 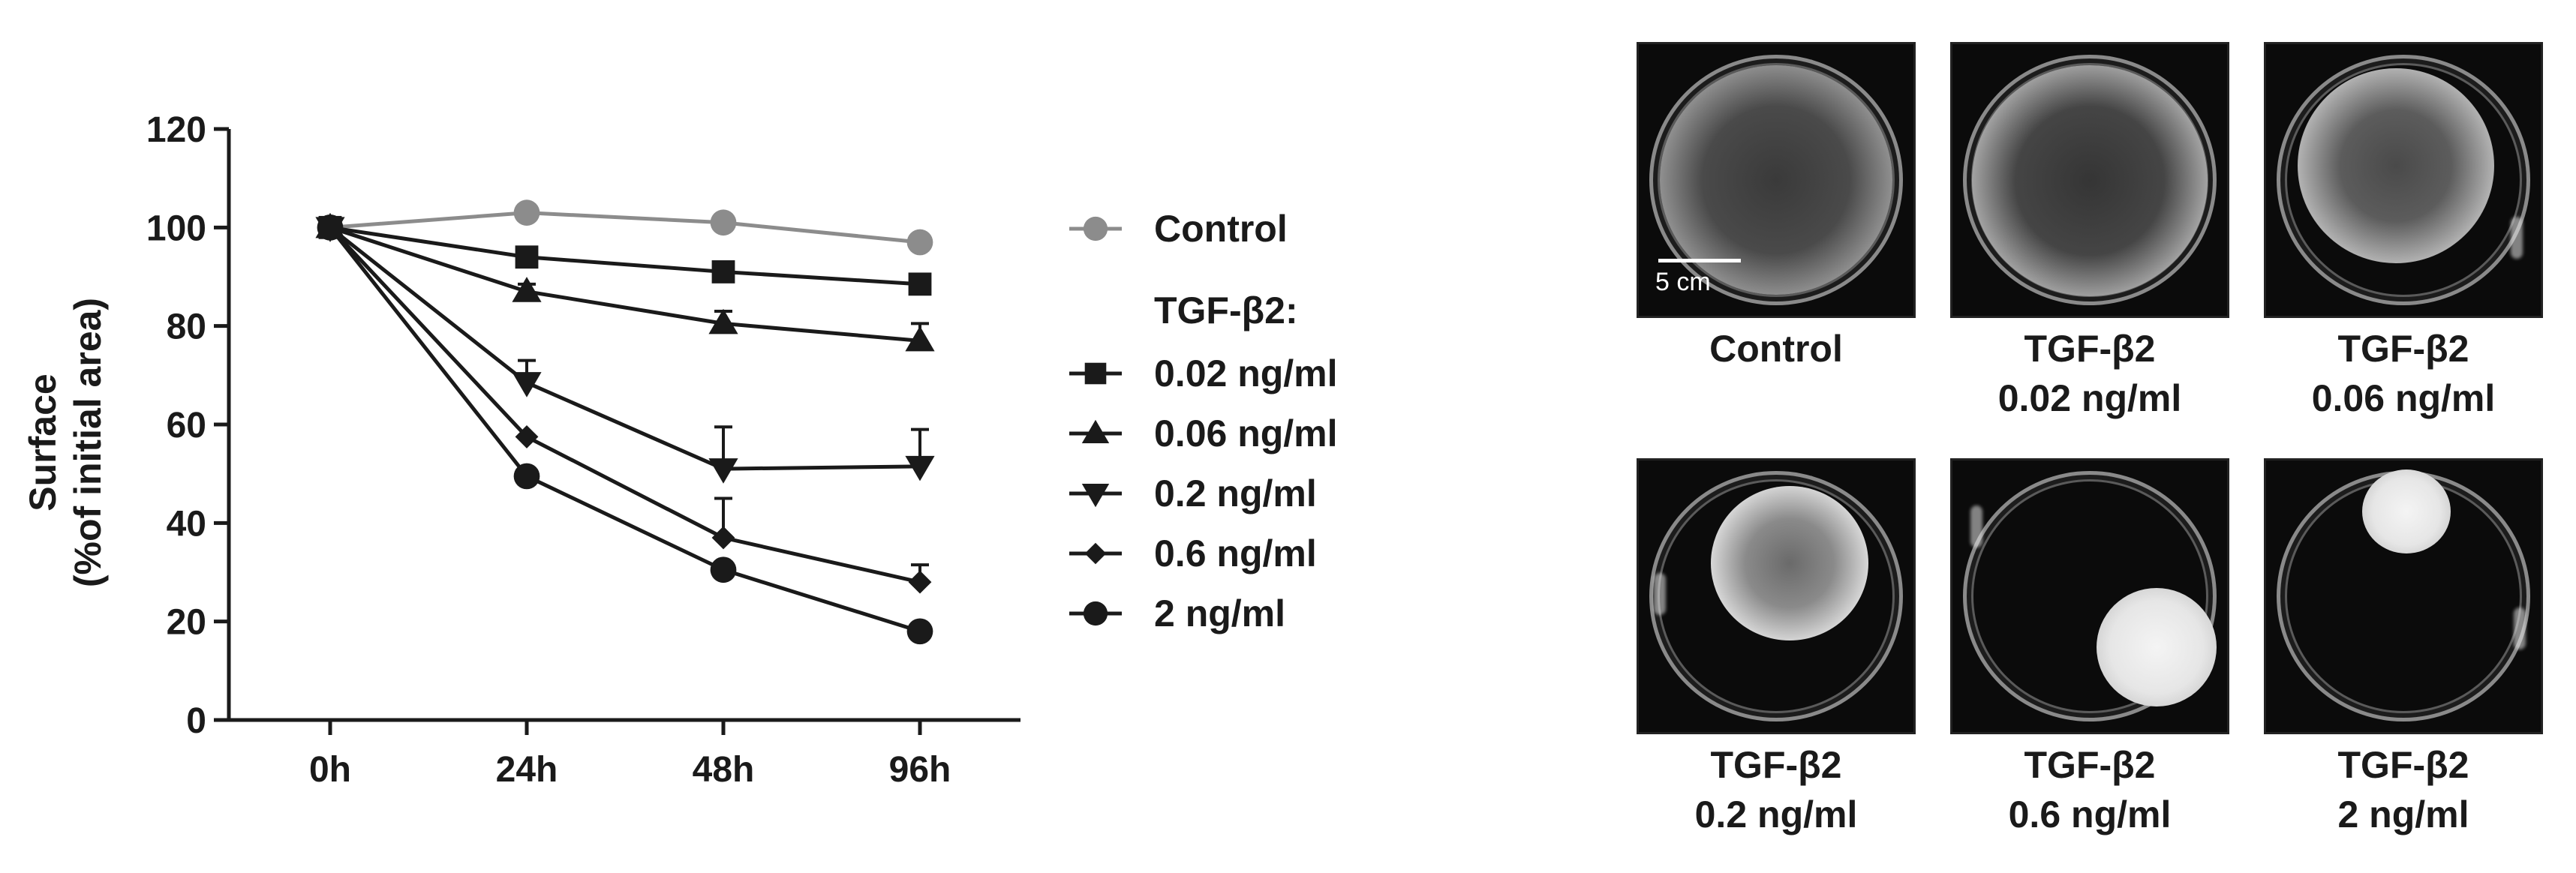 What do you see at coordinates (1221, 229) in the screenshot?
I see `legend-label: Control` at bounding box center [1221, 229].